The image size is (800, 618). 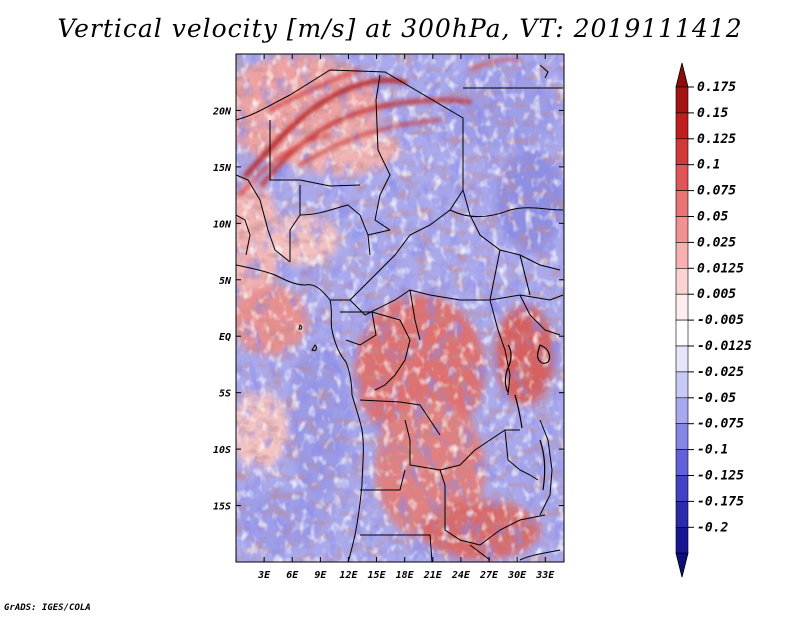 What do you see at coordinates (724, 346) in the screenshot?
I see `colorbar-label: -0.0125` at bounding box center [724, 346].